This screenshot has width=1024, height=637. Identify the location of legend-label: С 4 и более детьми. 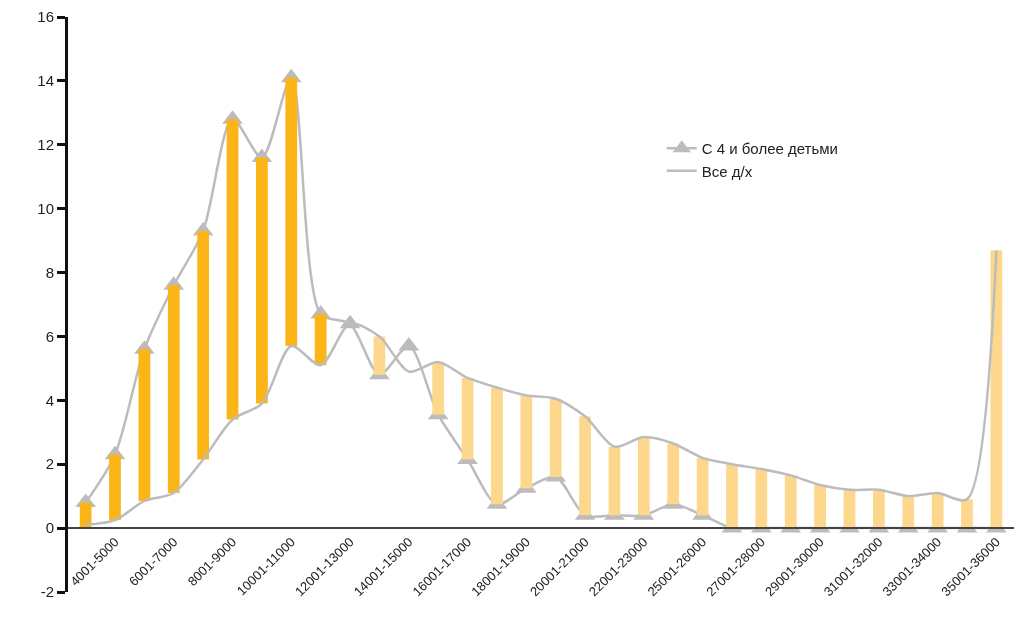
(769, 149).